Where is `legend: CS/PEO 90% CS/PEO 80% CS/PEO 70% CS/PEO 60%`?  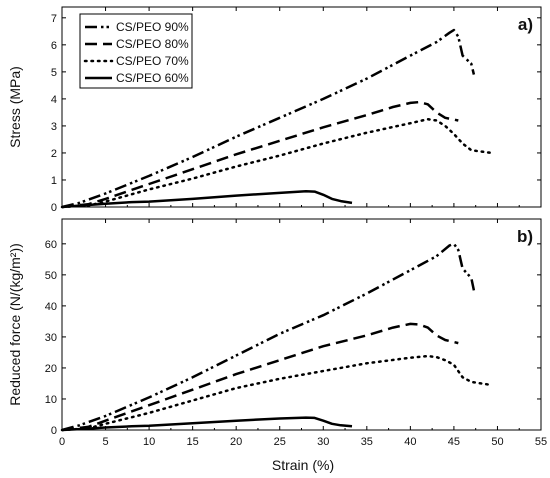
legend: CS/PEO 90% CS/PEO 80% CS/PEO 70% CS/PEO 60% is located at coordinates (136, 51).